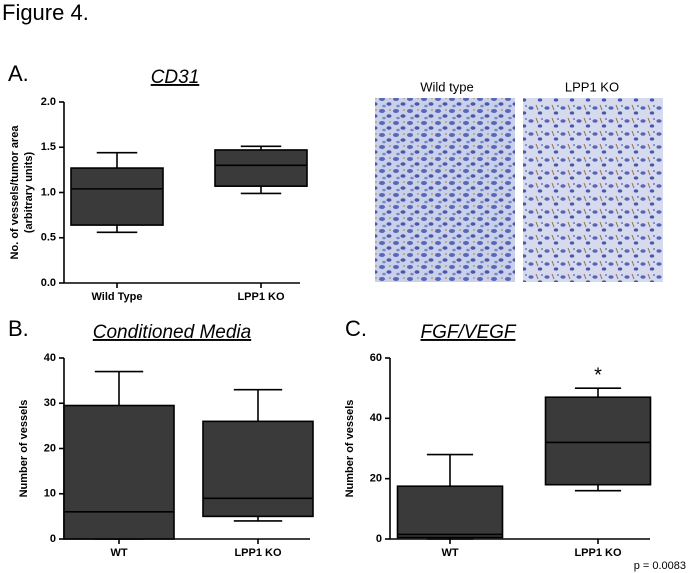  I want to click on y-tick-label: 1.0, so click(48, 192).